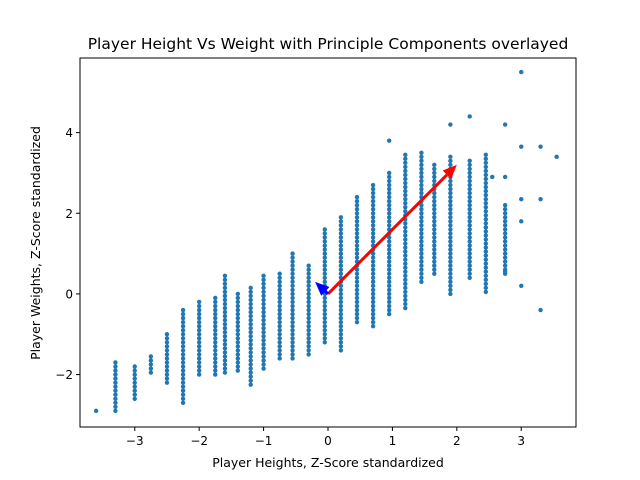  I want to click on x-tick-label: 3, so click(521, 441).